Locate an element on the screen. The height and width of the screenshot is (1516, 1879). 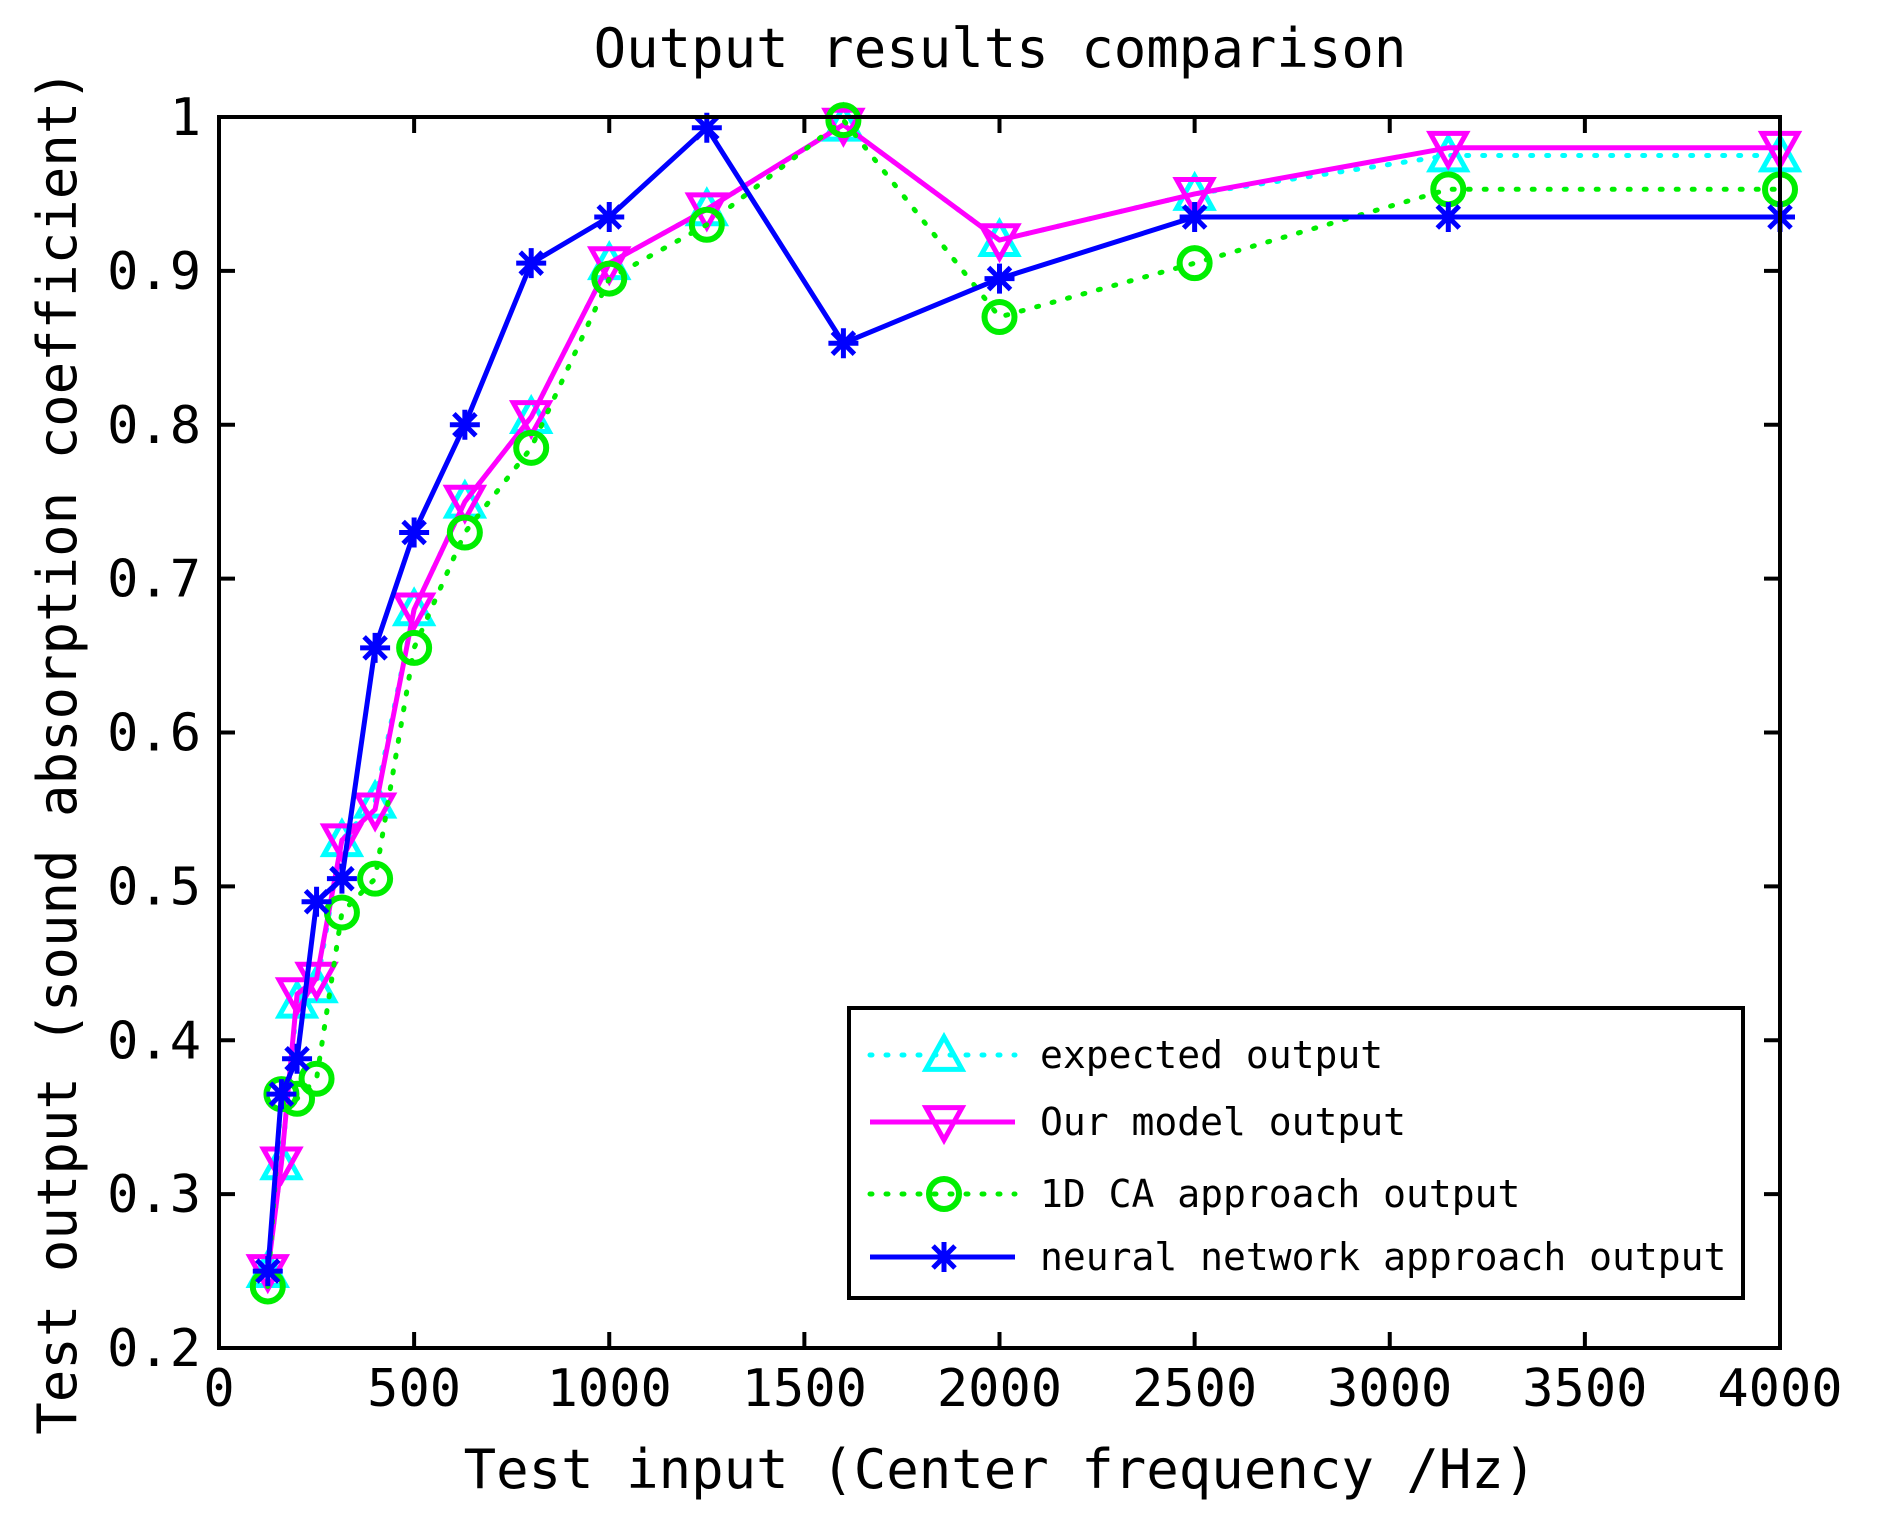
legend-label: neural network approach output is located at coordinates (1383, 1257).